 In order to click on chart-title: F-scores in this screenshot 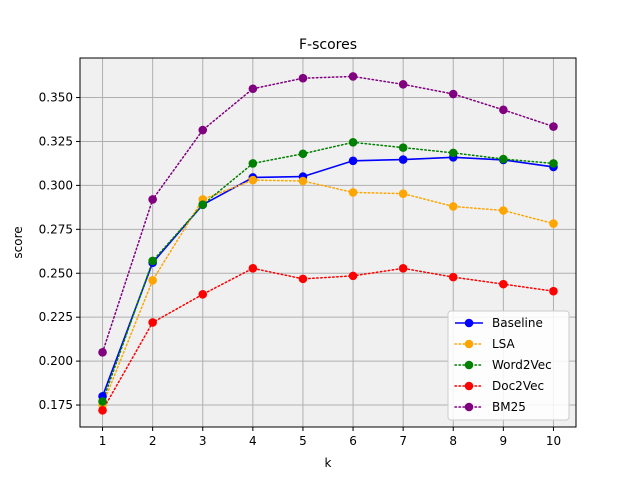, I will do `click(328, 45)`.